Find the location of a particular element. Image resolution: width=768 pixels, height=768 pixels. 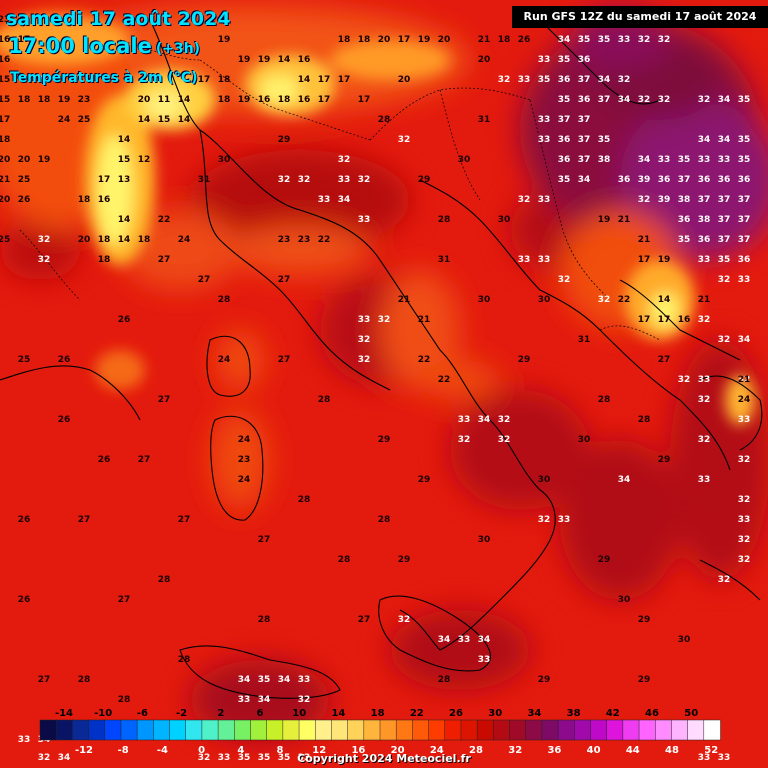

scale-label-bottom: 28 is located at coordinates (476, 750).